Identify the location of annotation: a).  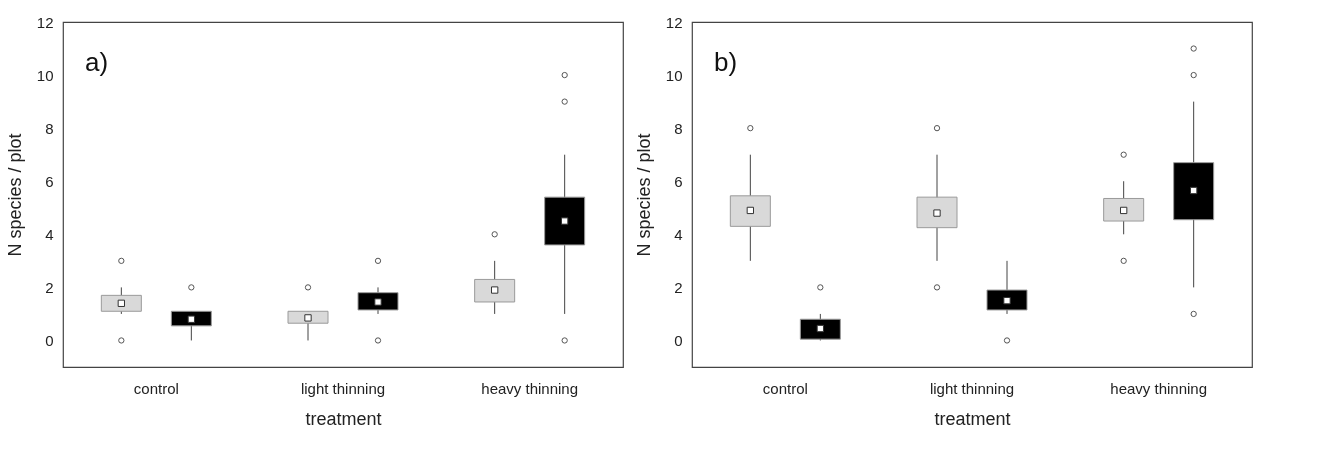
(97, 62).